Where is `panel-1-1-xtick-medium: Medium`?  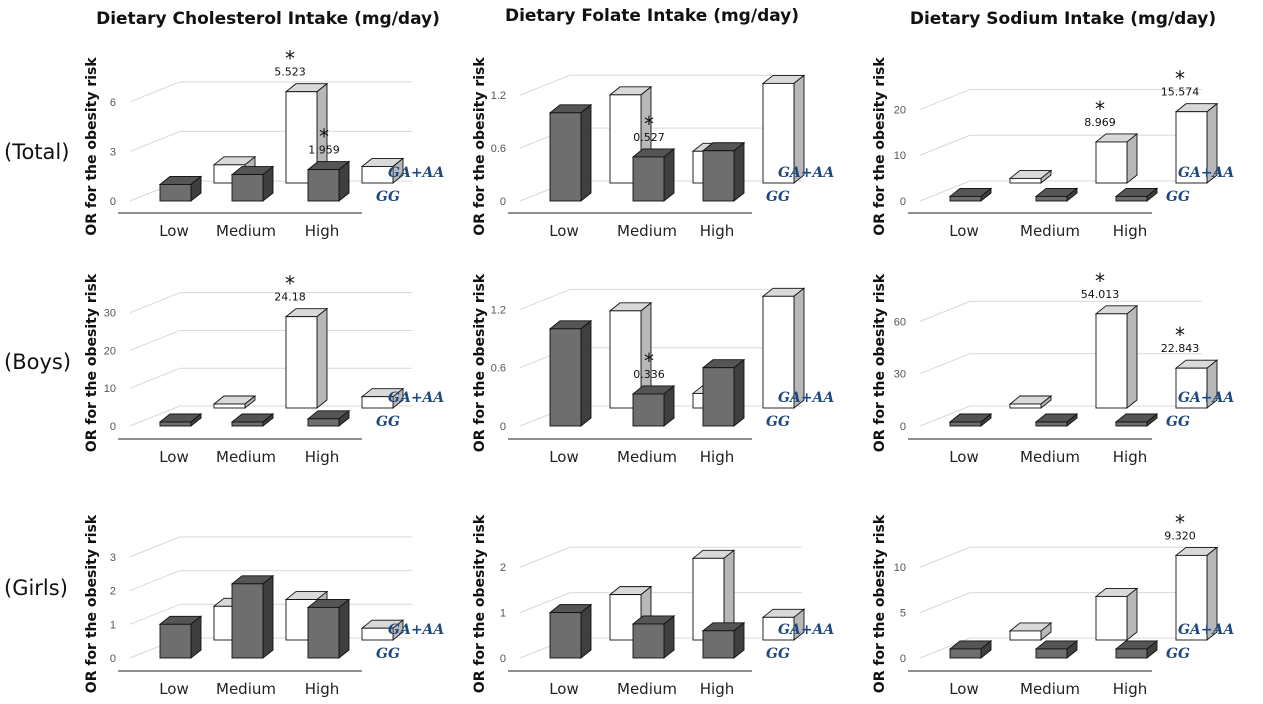 panel-1-1-xtick-medium: Medium is located at coordinates (246, 231).